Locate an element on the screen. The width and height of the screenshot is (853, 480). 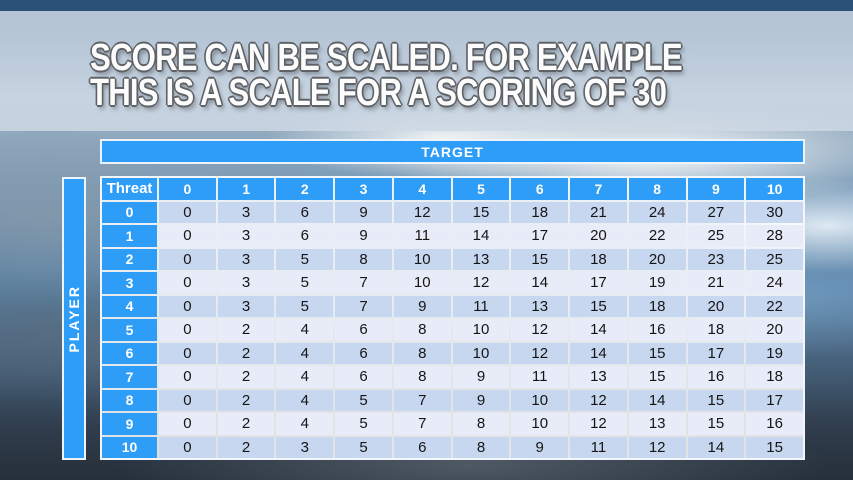
column-header-0: 0 is located at coordinates (187, 189).